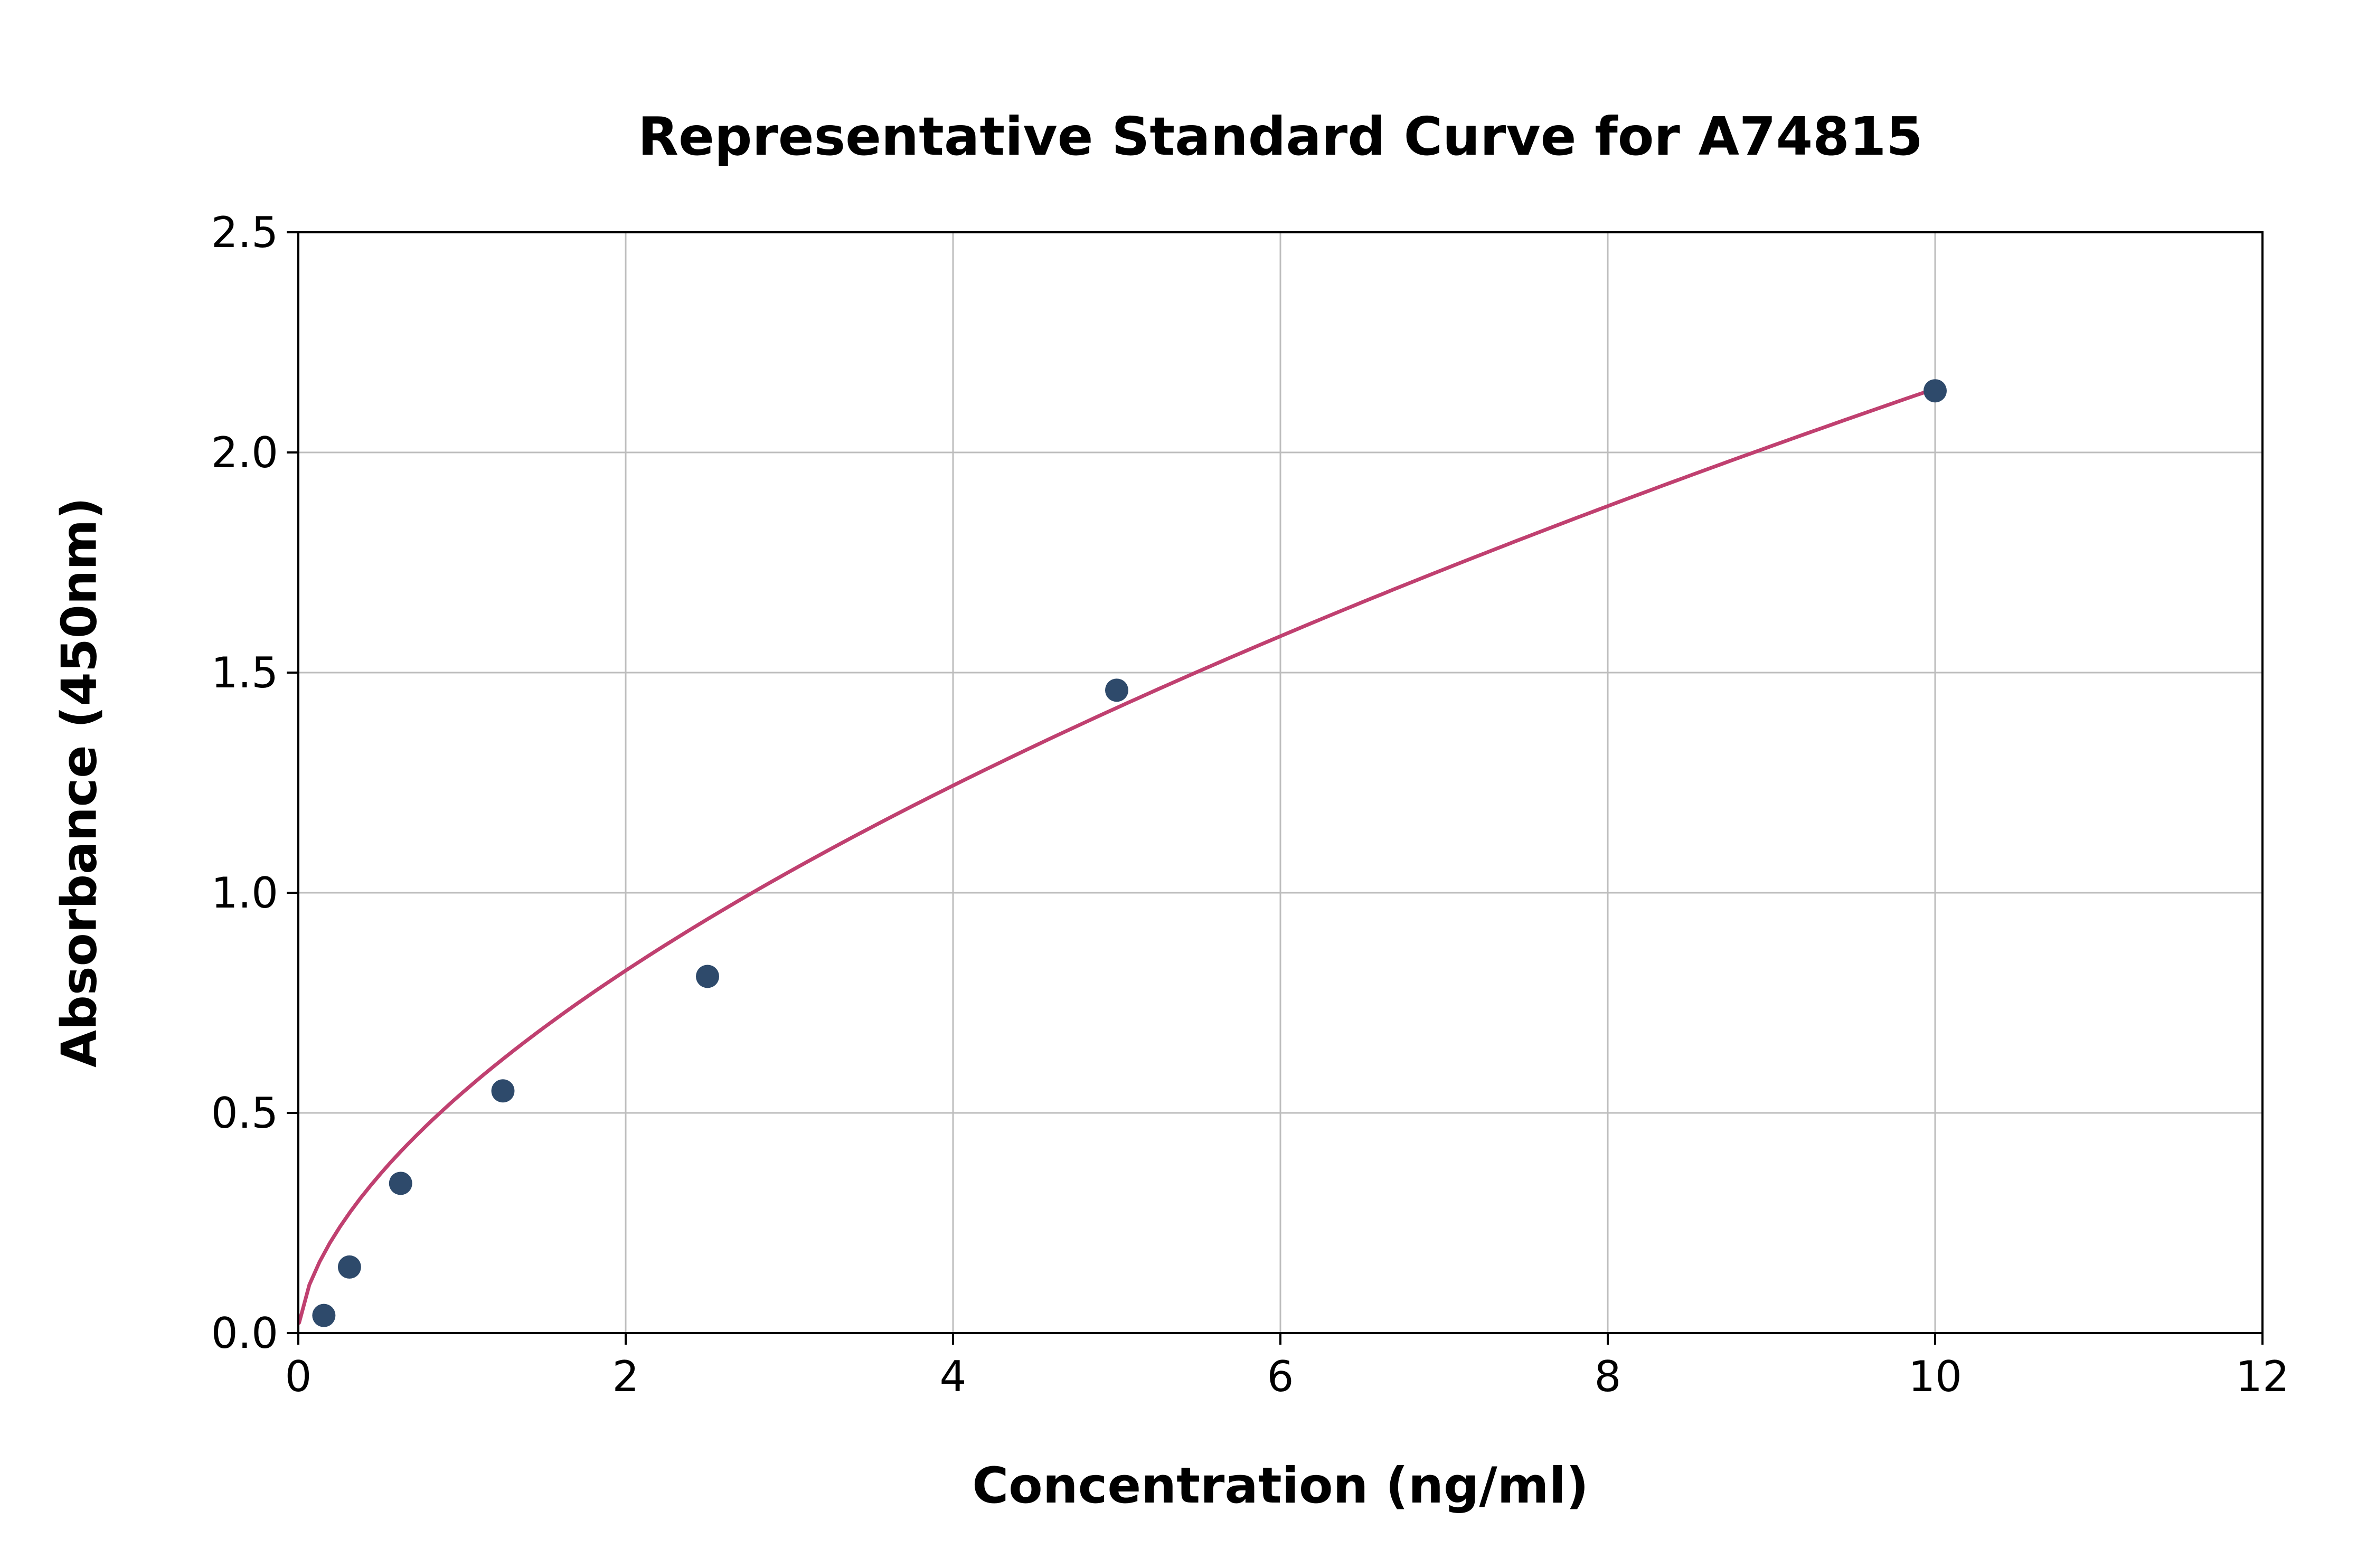 The height and width of the screenshot is (1568, 2376). What do you see at coordinates (1608, 1376) in the screenshot?
I see `x-tick-label: 8` at bounding box center [1608, 1376].